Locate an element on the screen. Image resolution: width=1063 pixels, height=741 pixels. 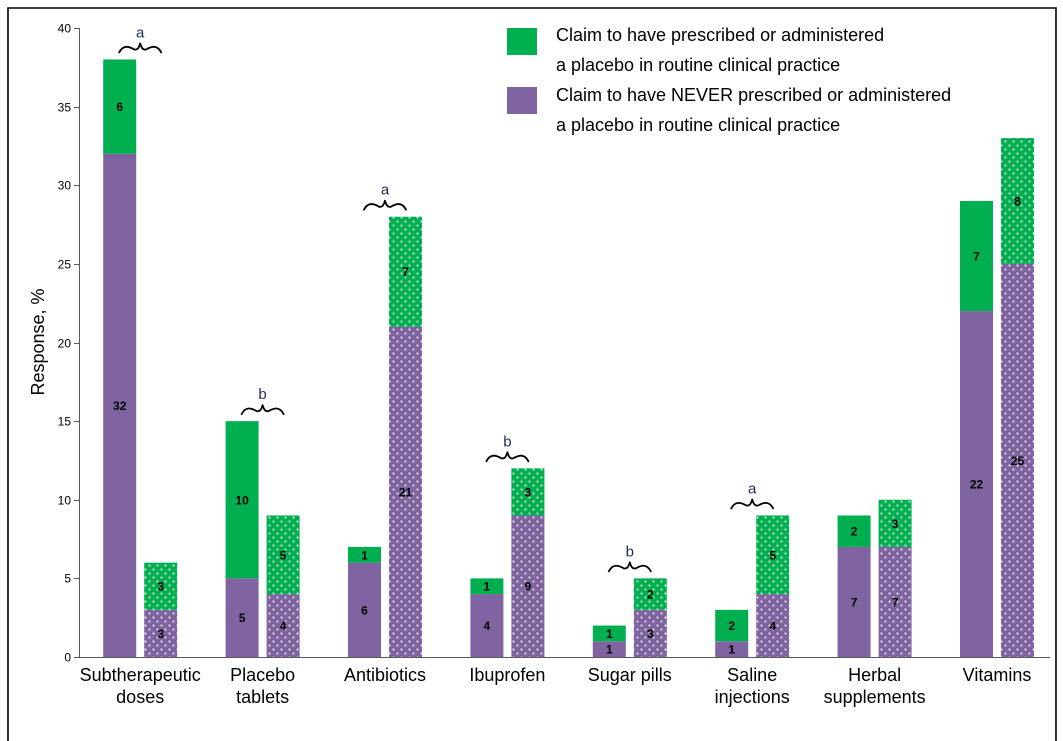
data-label: 10 is located at coordinates (242, 500).